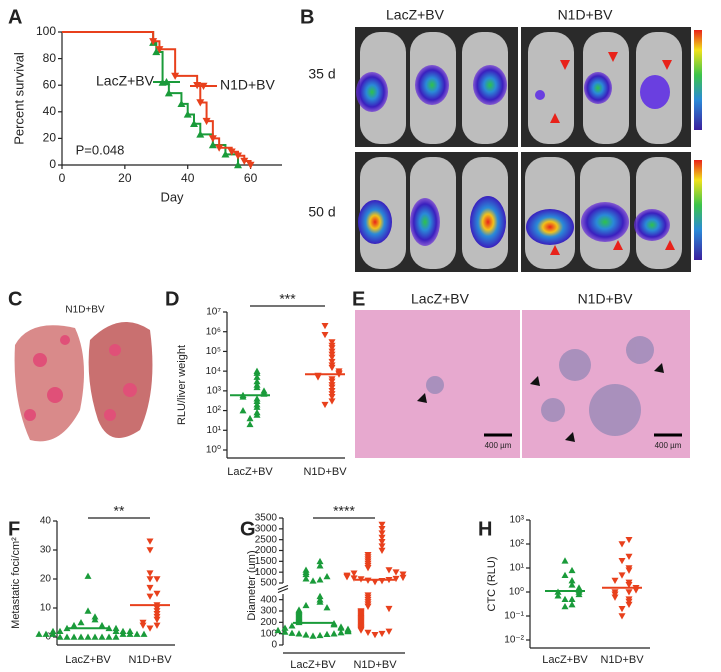  What do you see at coordinates (321, 74) in the screenshot?
I see `row-title: 35 d` at bounding box center [321, 74].